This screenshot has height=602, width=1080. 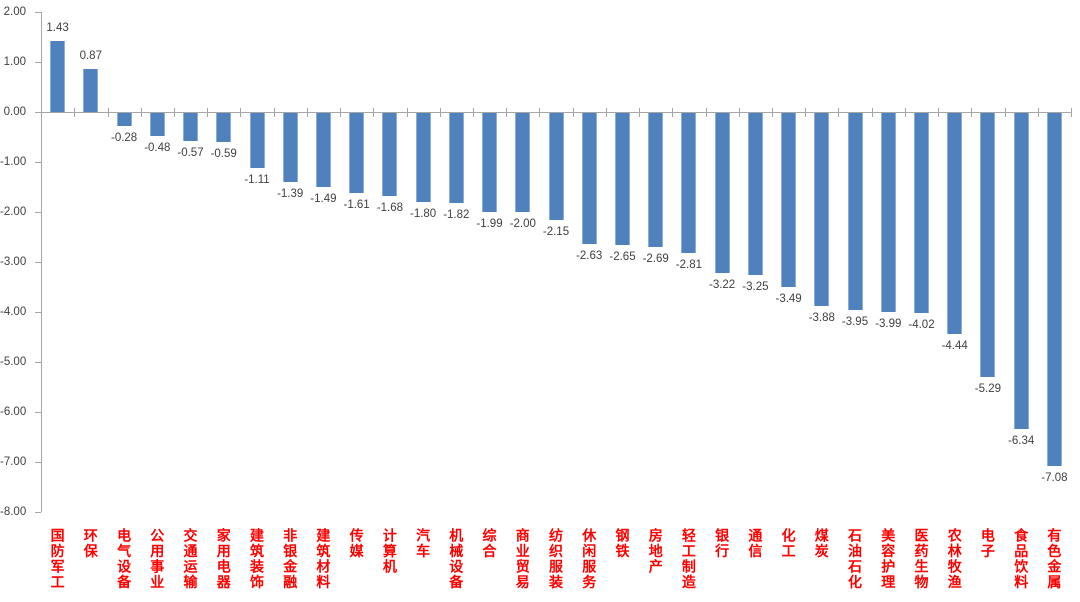 I want to click on category-label: 计算机, so click(x=389, y=551).